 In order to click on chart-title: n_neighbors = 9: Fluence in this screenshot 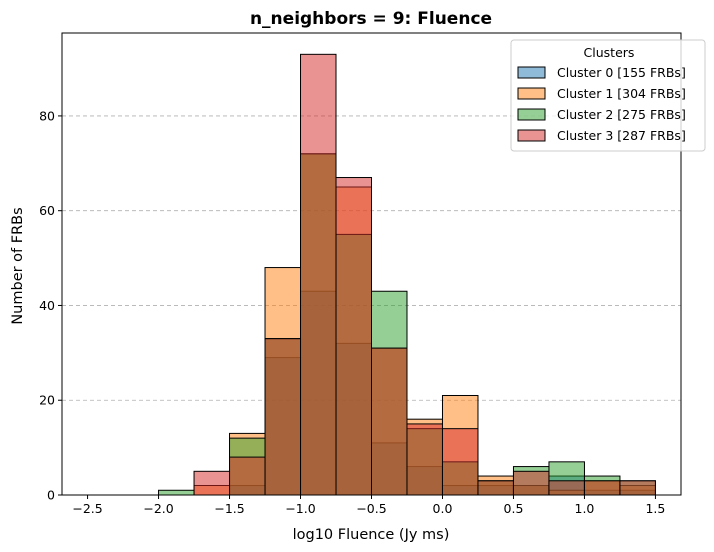, I will do `click(371, 19)`.